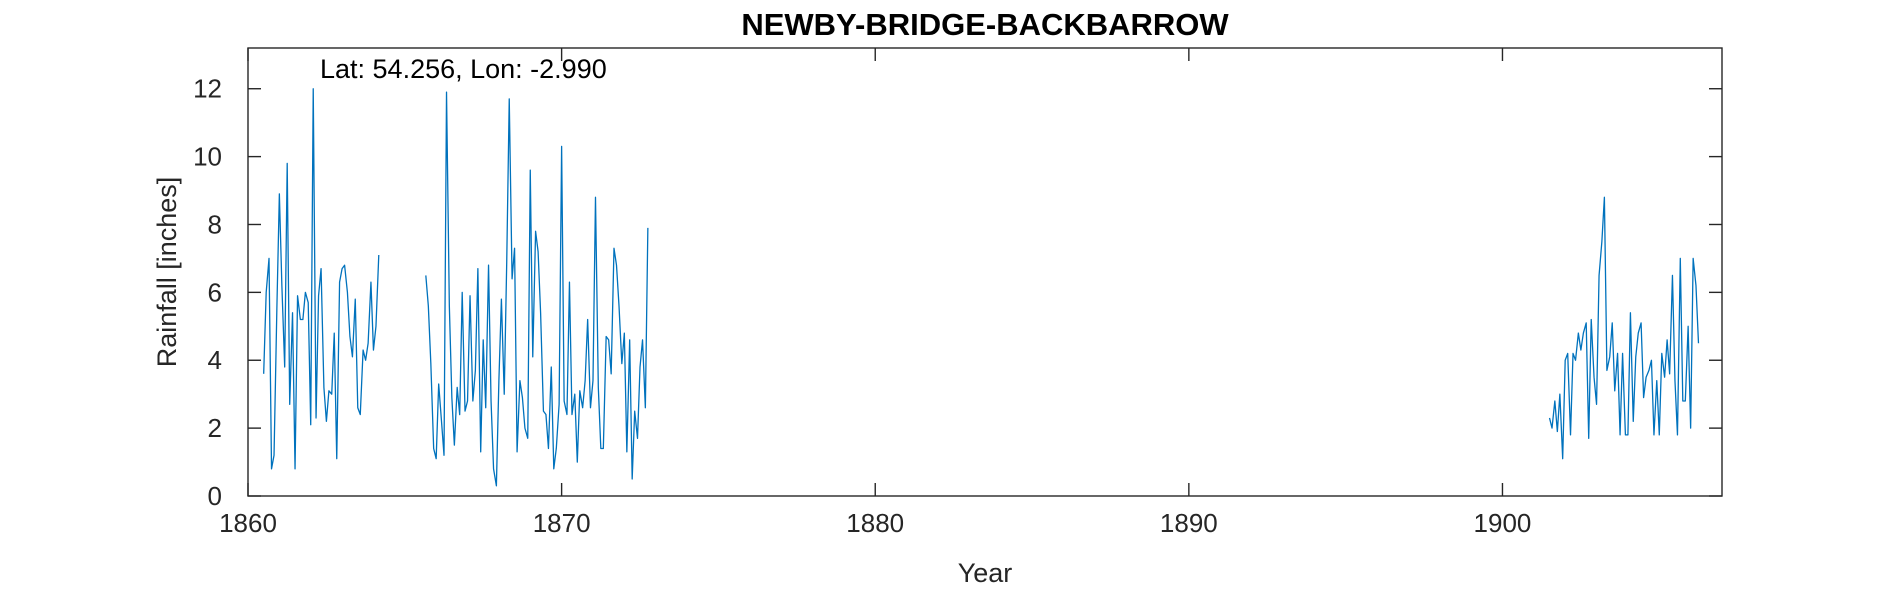  What do you see at coordinates (985, 573) in the screenshot?
I see `x-axis-label: Year` at bounding box center [985, 573].